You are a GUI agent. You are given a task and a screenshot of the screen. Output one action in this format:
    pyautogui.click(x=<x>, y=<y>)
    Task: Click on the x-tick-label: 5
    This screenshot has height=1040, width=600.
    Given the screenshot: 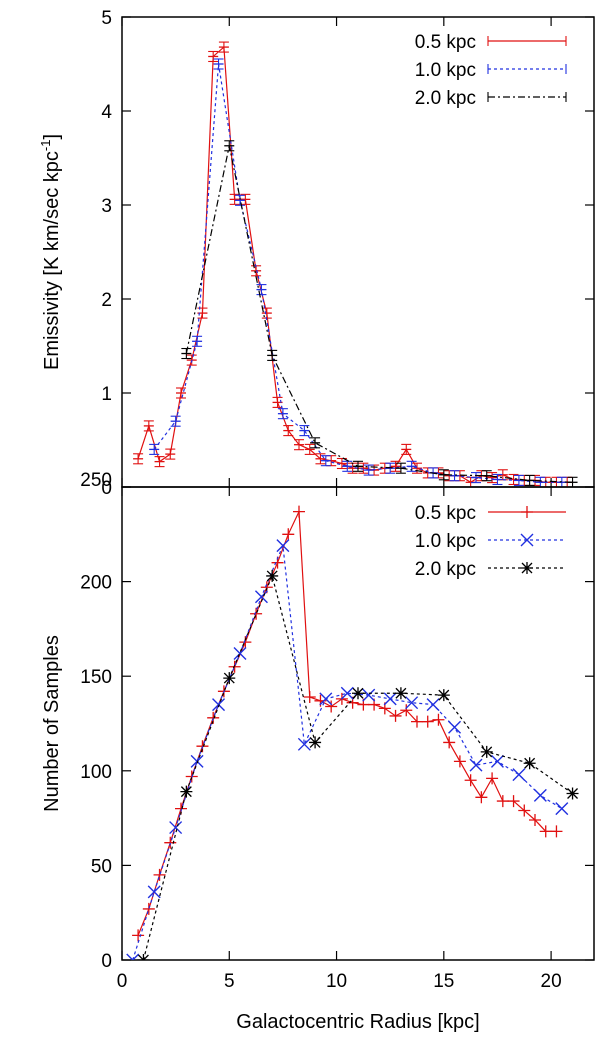 What is the action you would take?
    pyautogui.click(x=229, y=981)
    